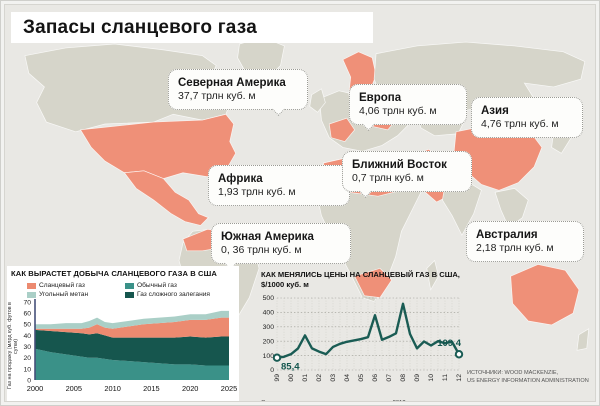 This screenshot has width=600, height=406. I want to click on svg-text: 60, so click(27, 314).